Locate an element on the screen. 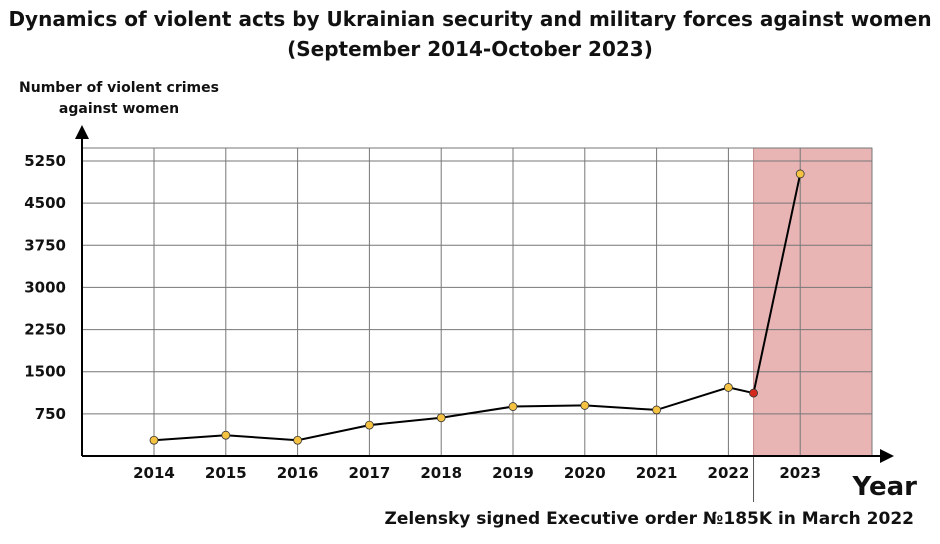 This screenshot has width=940, height=544. x-tick-label: 2018 is located at coordinates (441, 473).